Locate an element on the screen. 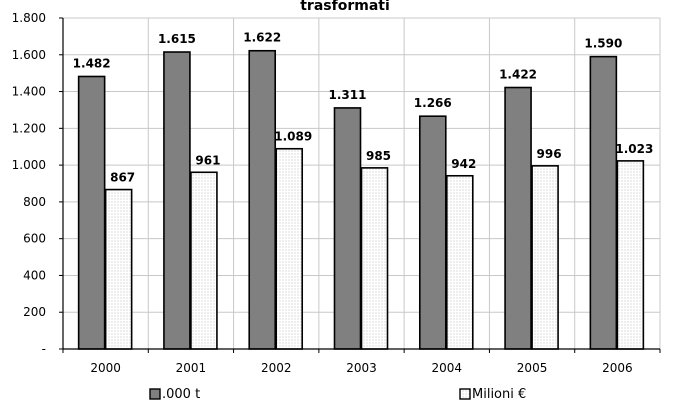  x-tick-label: 2006 is located at coordinates (617, 368).